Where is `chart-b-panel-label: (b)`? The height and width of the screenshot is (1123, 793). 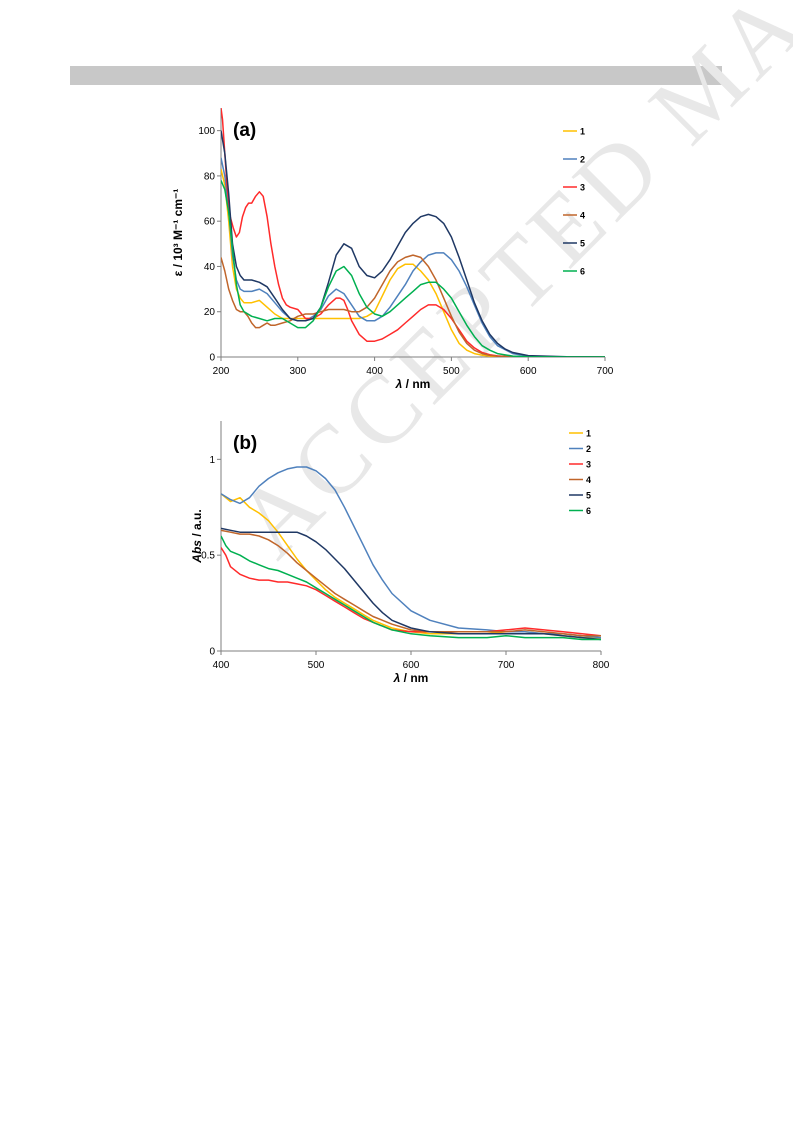 chart-b-panel-label: (b) is located at coordinates (245, 443).